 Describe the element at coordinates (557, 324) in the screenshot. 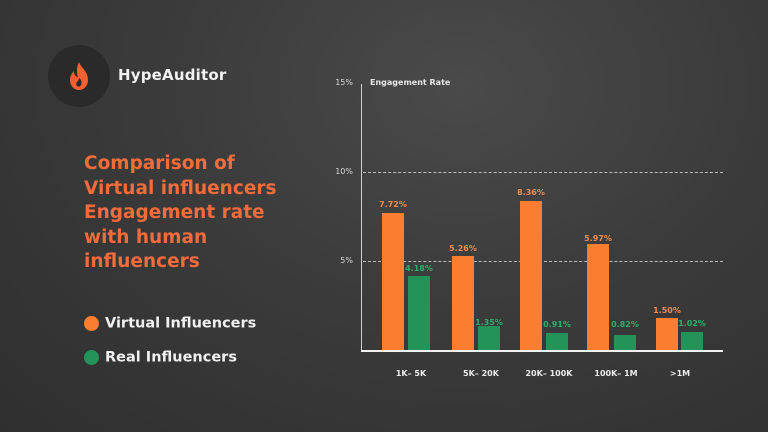

I see `value-label-real: 0.91%` at that location.